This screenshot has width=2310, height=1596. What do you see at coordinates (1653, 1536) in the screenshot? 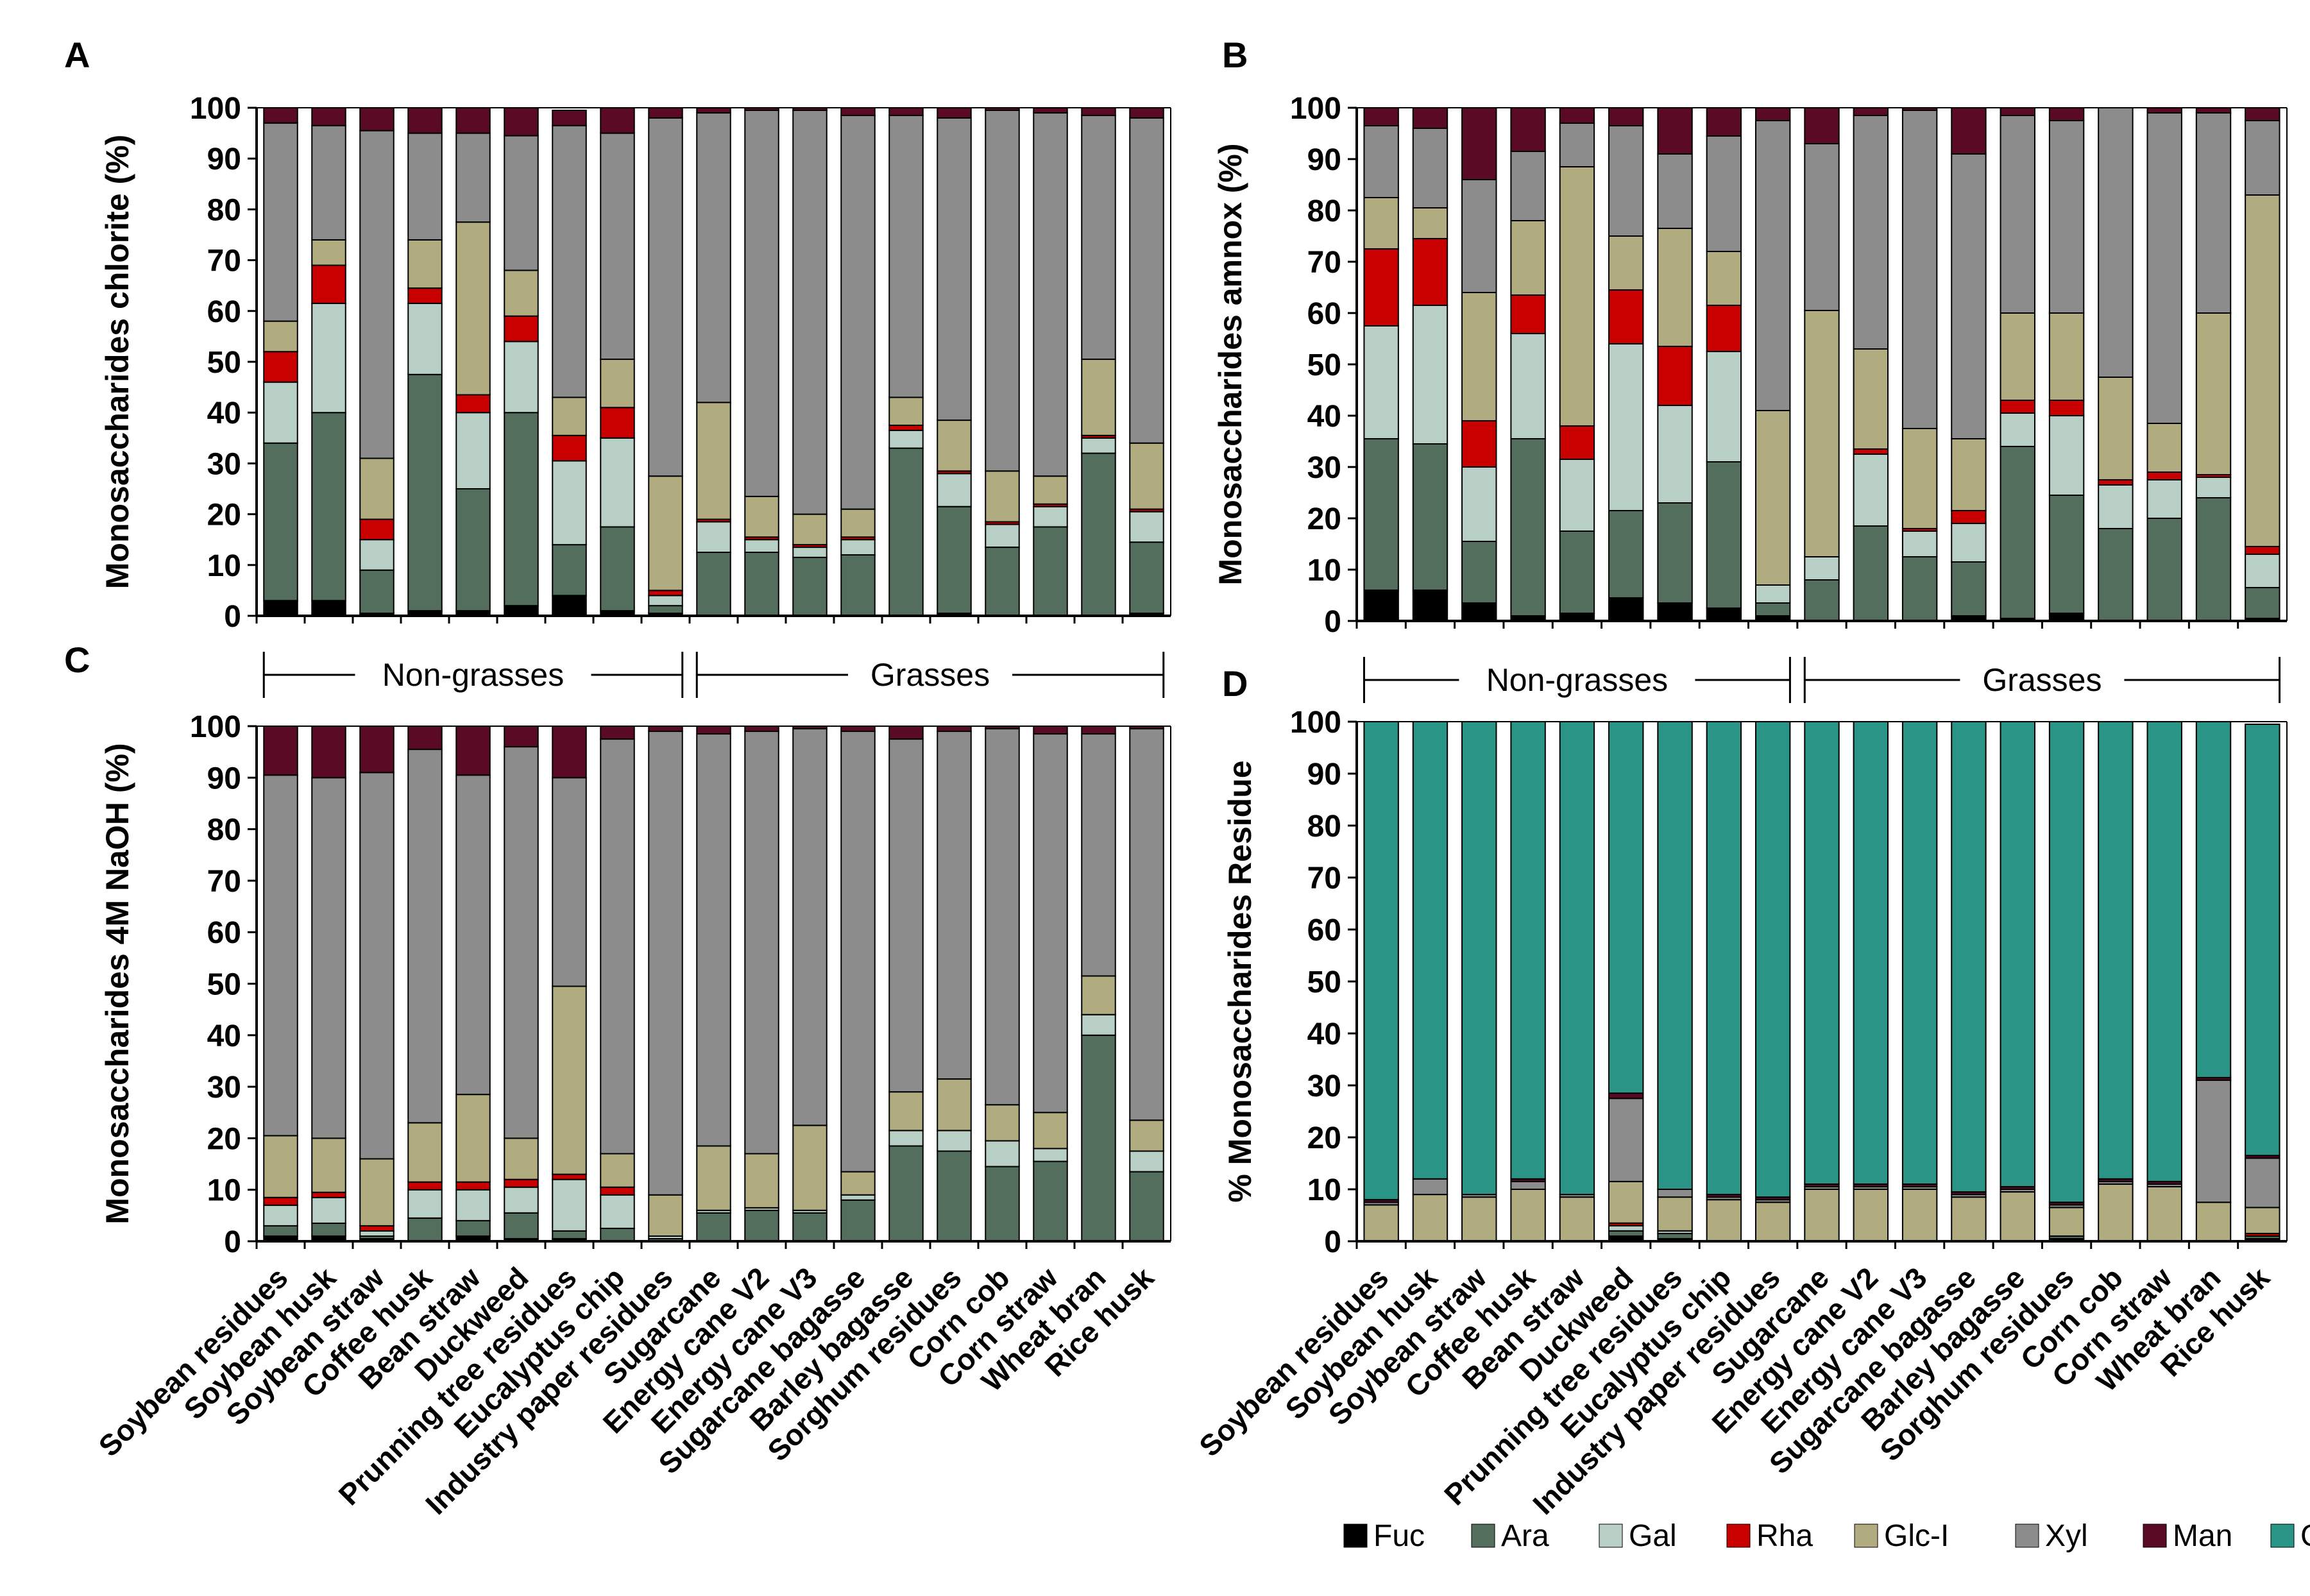
I see `legend-label: Gal` at bounding box center [1653, 1536].